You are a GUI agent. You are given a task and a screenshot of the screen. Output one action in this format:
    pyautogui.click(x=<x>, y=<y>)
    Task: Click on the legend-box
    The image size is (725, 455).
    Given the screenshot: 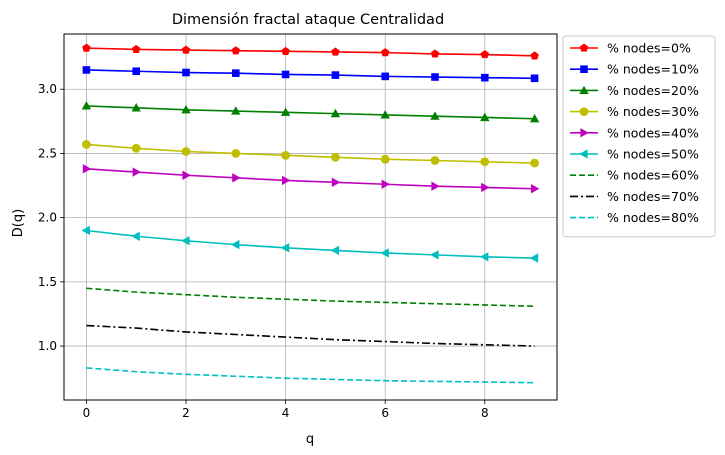 What is the action you would take?
    pyautogui.click(x=639, y=136)
    